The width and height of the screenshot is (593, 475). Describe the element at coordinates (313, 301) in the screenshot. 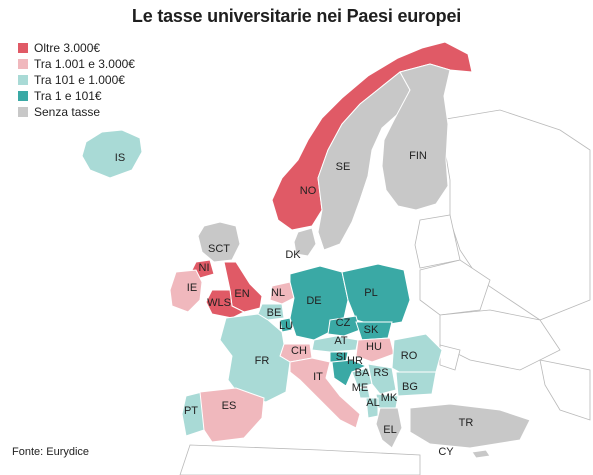

I see `label-DE: DE` at that location.